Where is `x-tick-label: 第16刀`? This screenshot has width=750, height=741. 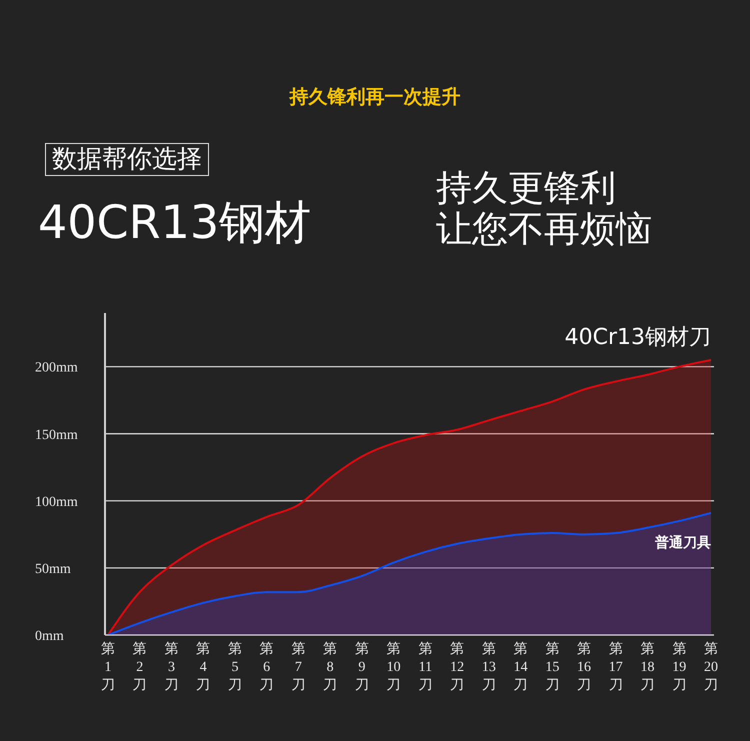
x-tick-label: 第16刀 is located at coordinates (584, 667).